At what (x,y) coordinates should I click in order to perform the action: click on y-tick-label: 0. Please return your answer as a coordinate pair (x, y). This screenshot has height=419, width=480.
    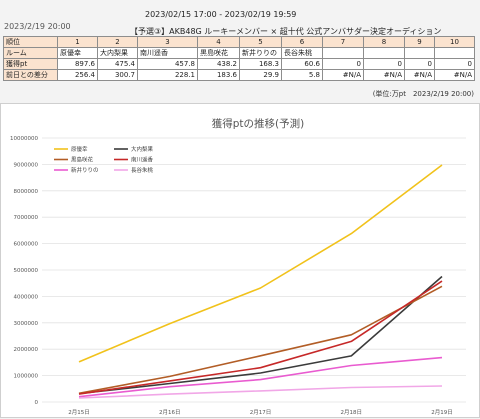
    Looking at the image, I should click on (37, 403).